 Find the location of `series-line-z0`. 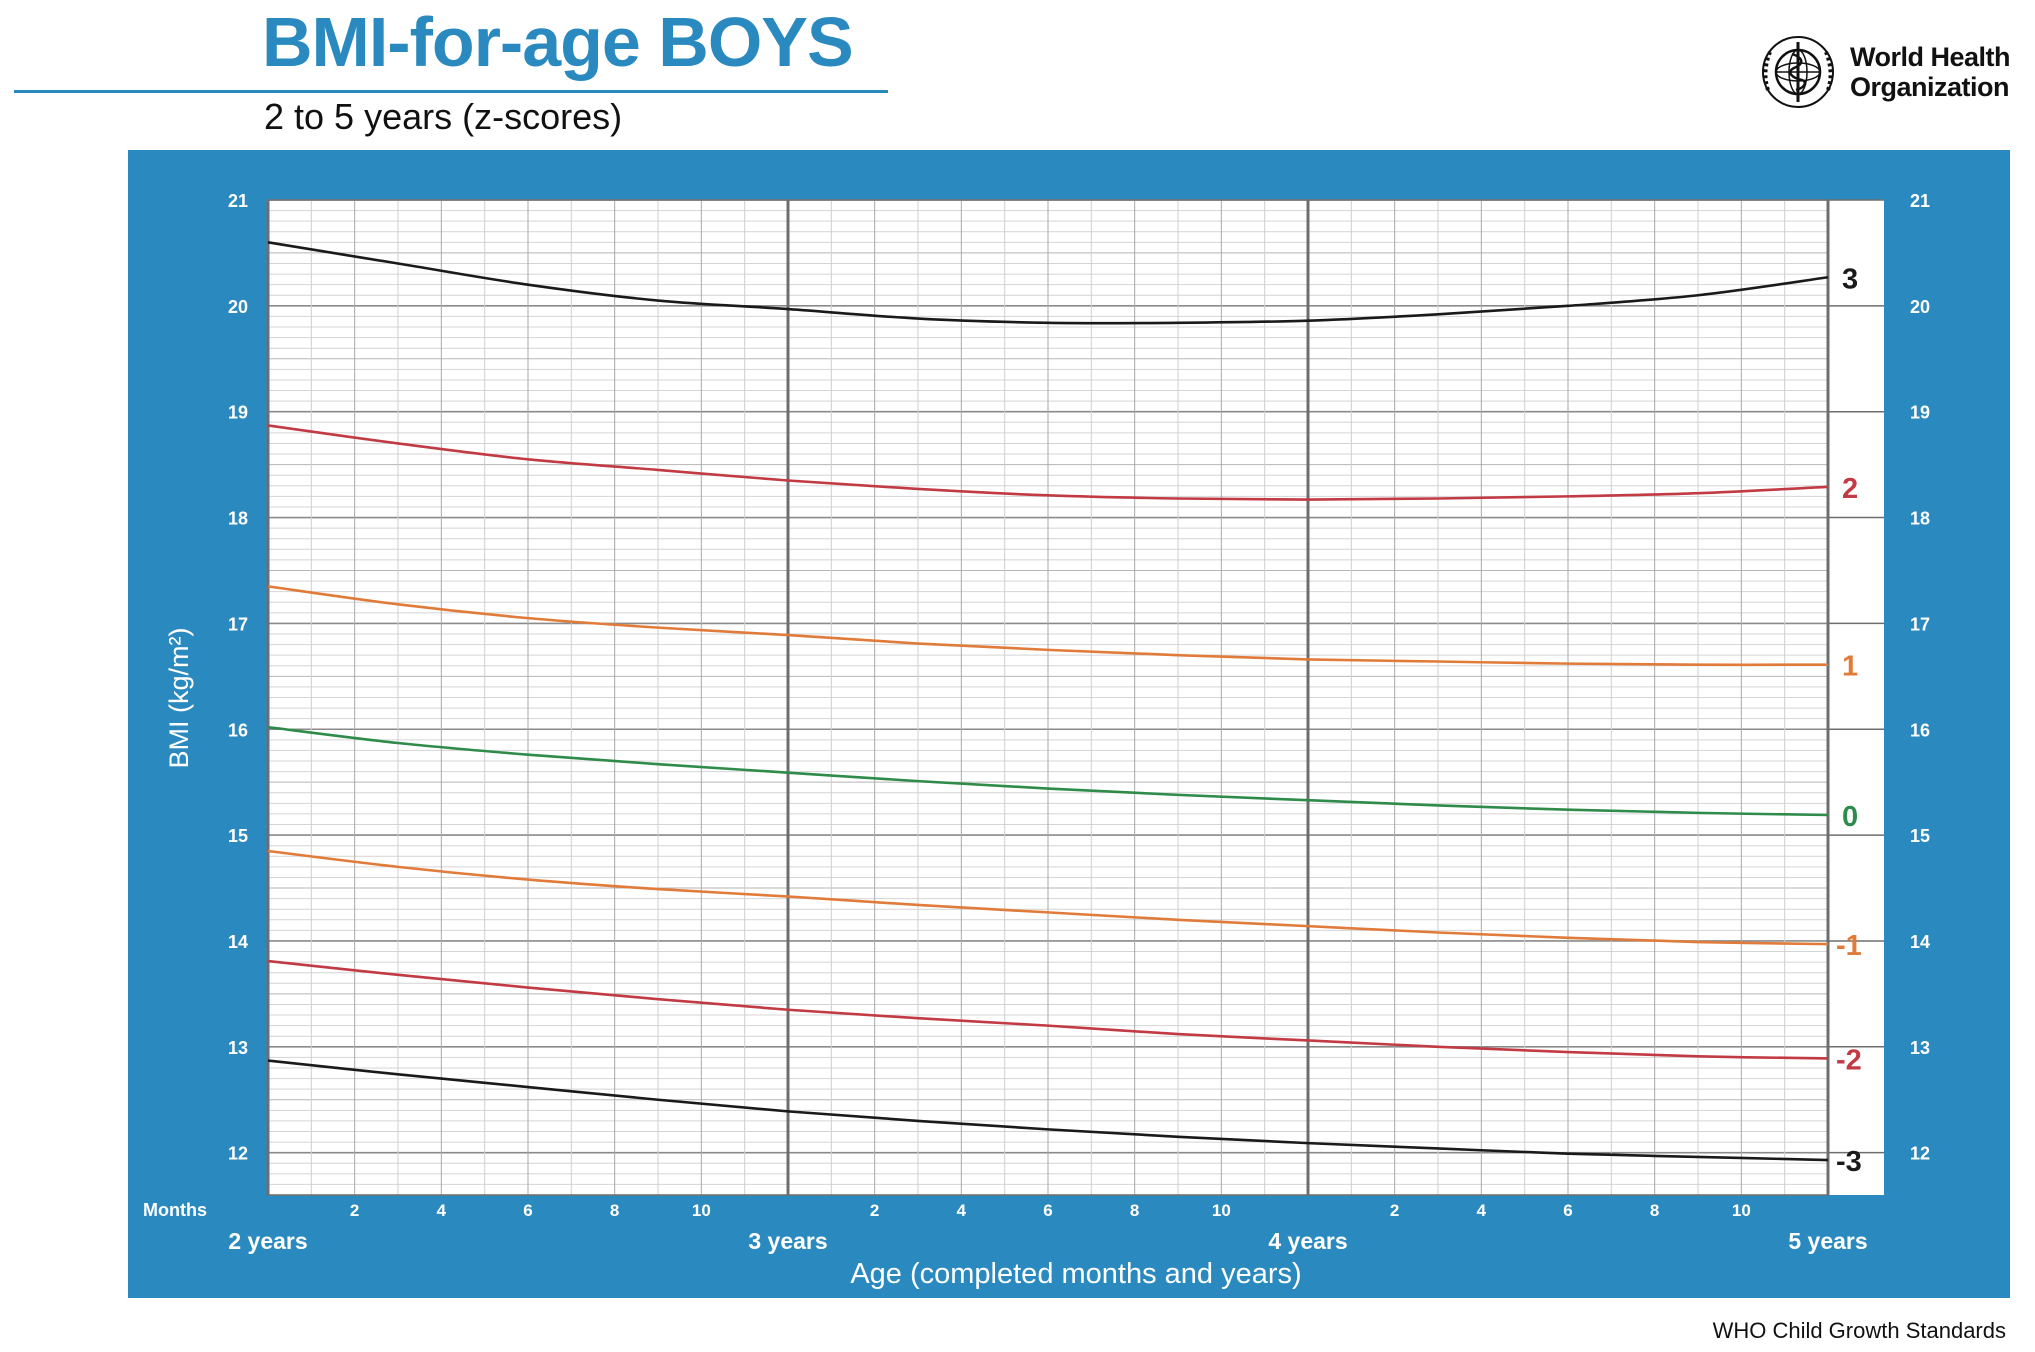

series-line-z0 is located at coordinates (1048, 771).